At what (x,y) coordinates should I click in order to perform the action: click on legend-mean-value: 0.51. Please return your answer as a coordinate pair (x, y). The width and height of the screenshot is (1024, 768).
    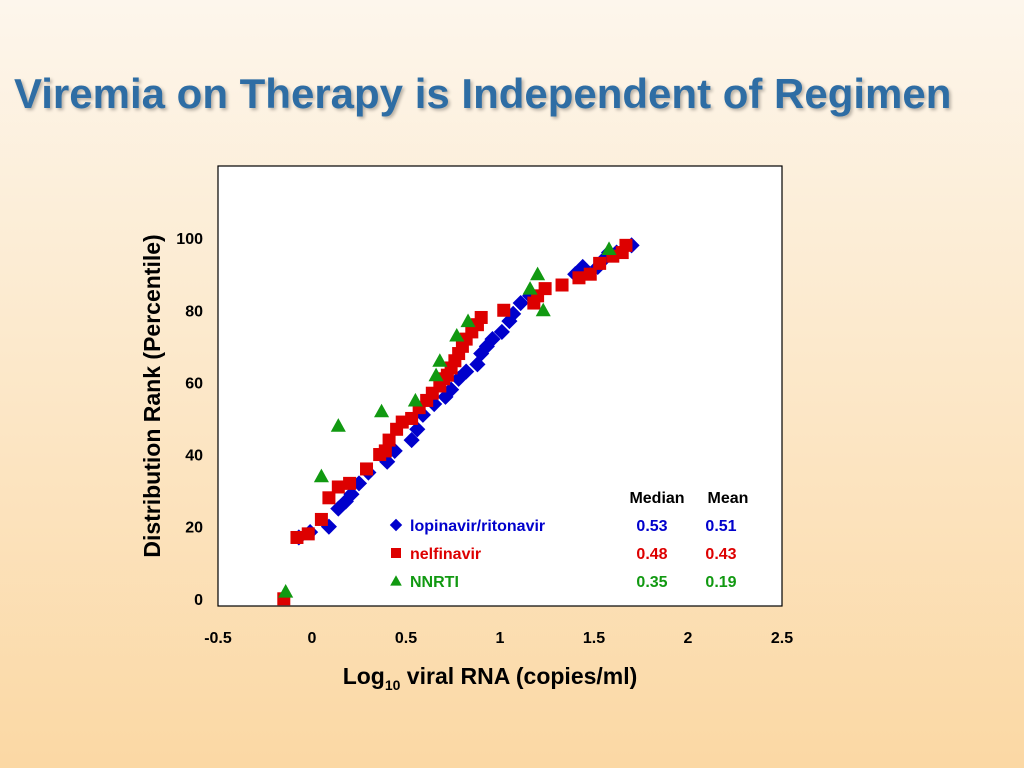
    Looking at the image, I should click on (720, 526).